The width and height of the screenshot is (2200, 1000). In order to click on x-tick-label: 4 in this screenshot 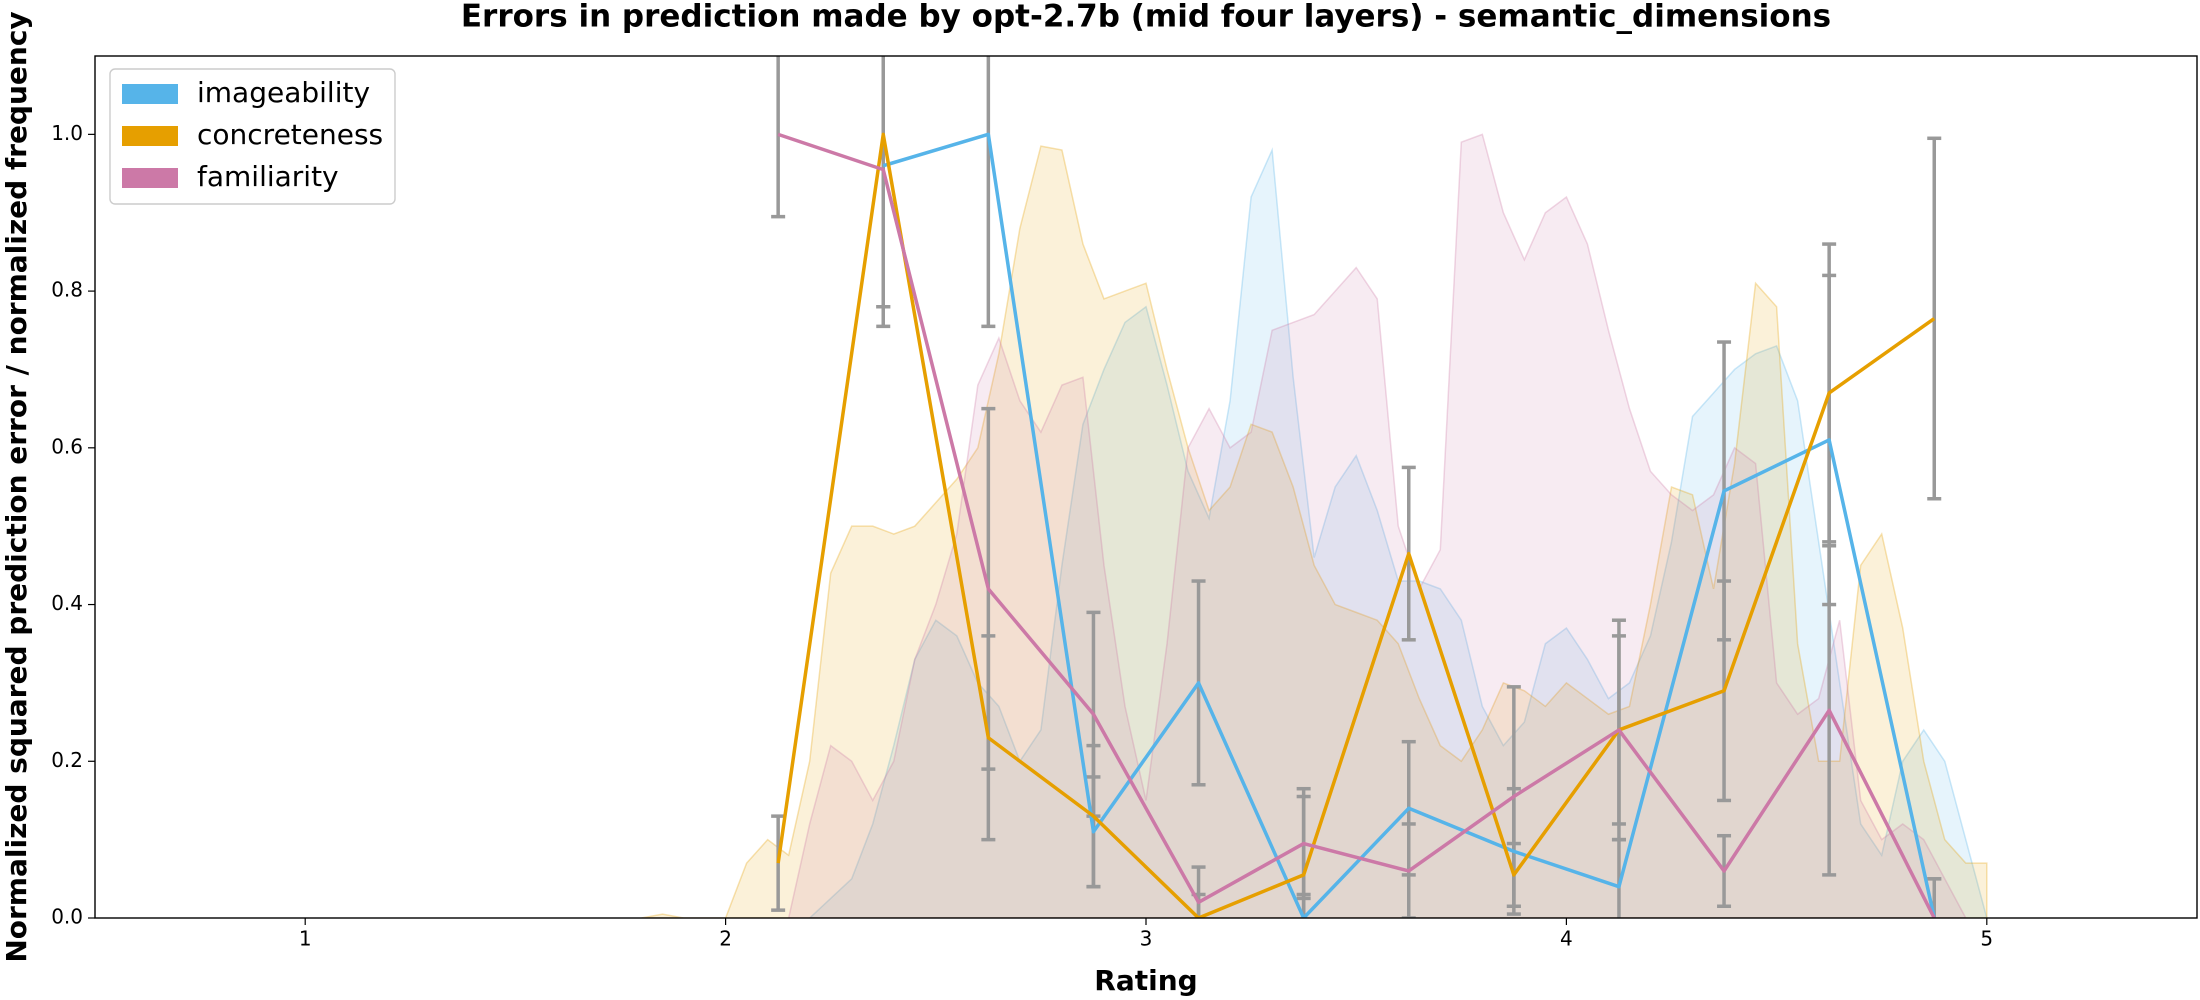, I will do `click(1566, 939)`.